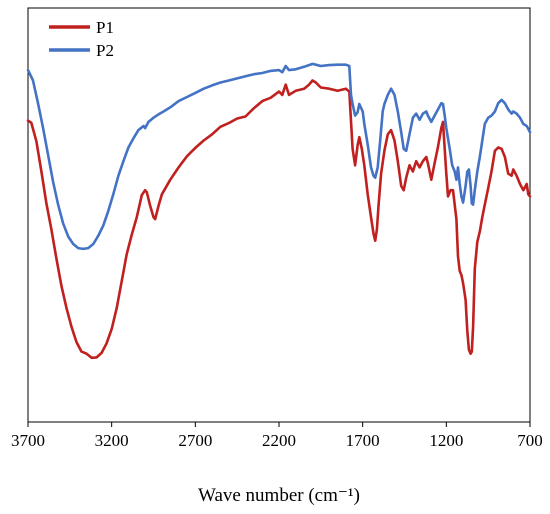  Describe the element at coordinates (105, 27) in the screenshot. I see `legend-label-p1: P1` at that location.